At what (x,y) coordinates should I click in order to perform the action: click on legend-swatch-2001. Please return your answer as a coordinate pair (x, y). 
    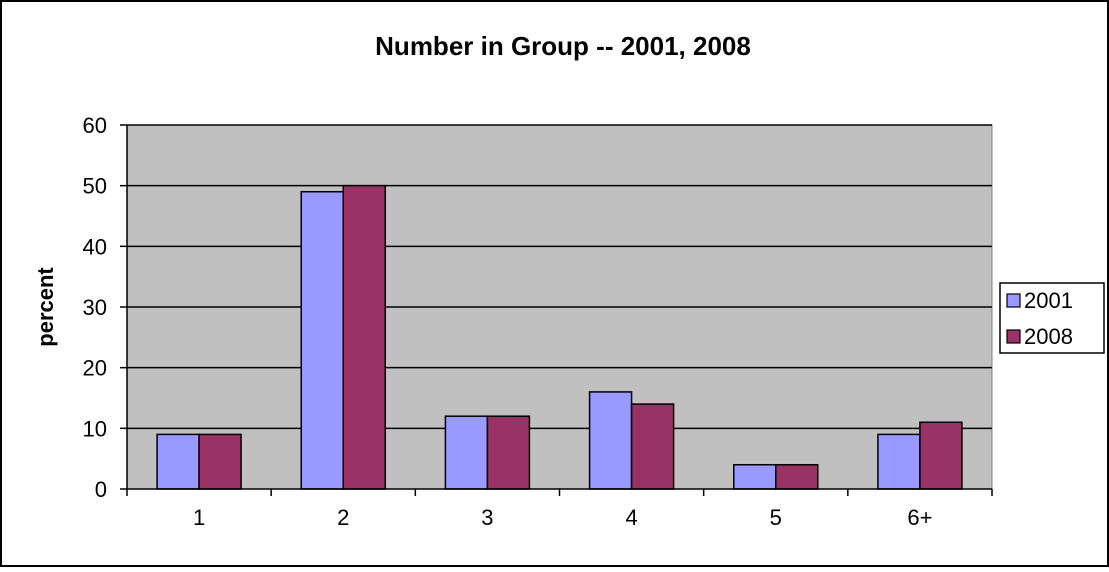
    Looking at the image, I should click on (1013, 300).